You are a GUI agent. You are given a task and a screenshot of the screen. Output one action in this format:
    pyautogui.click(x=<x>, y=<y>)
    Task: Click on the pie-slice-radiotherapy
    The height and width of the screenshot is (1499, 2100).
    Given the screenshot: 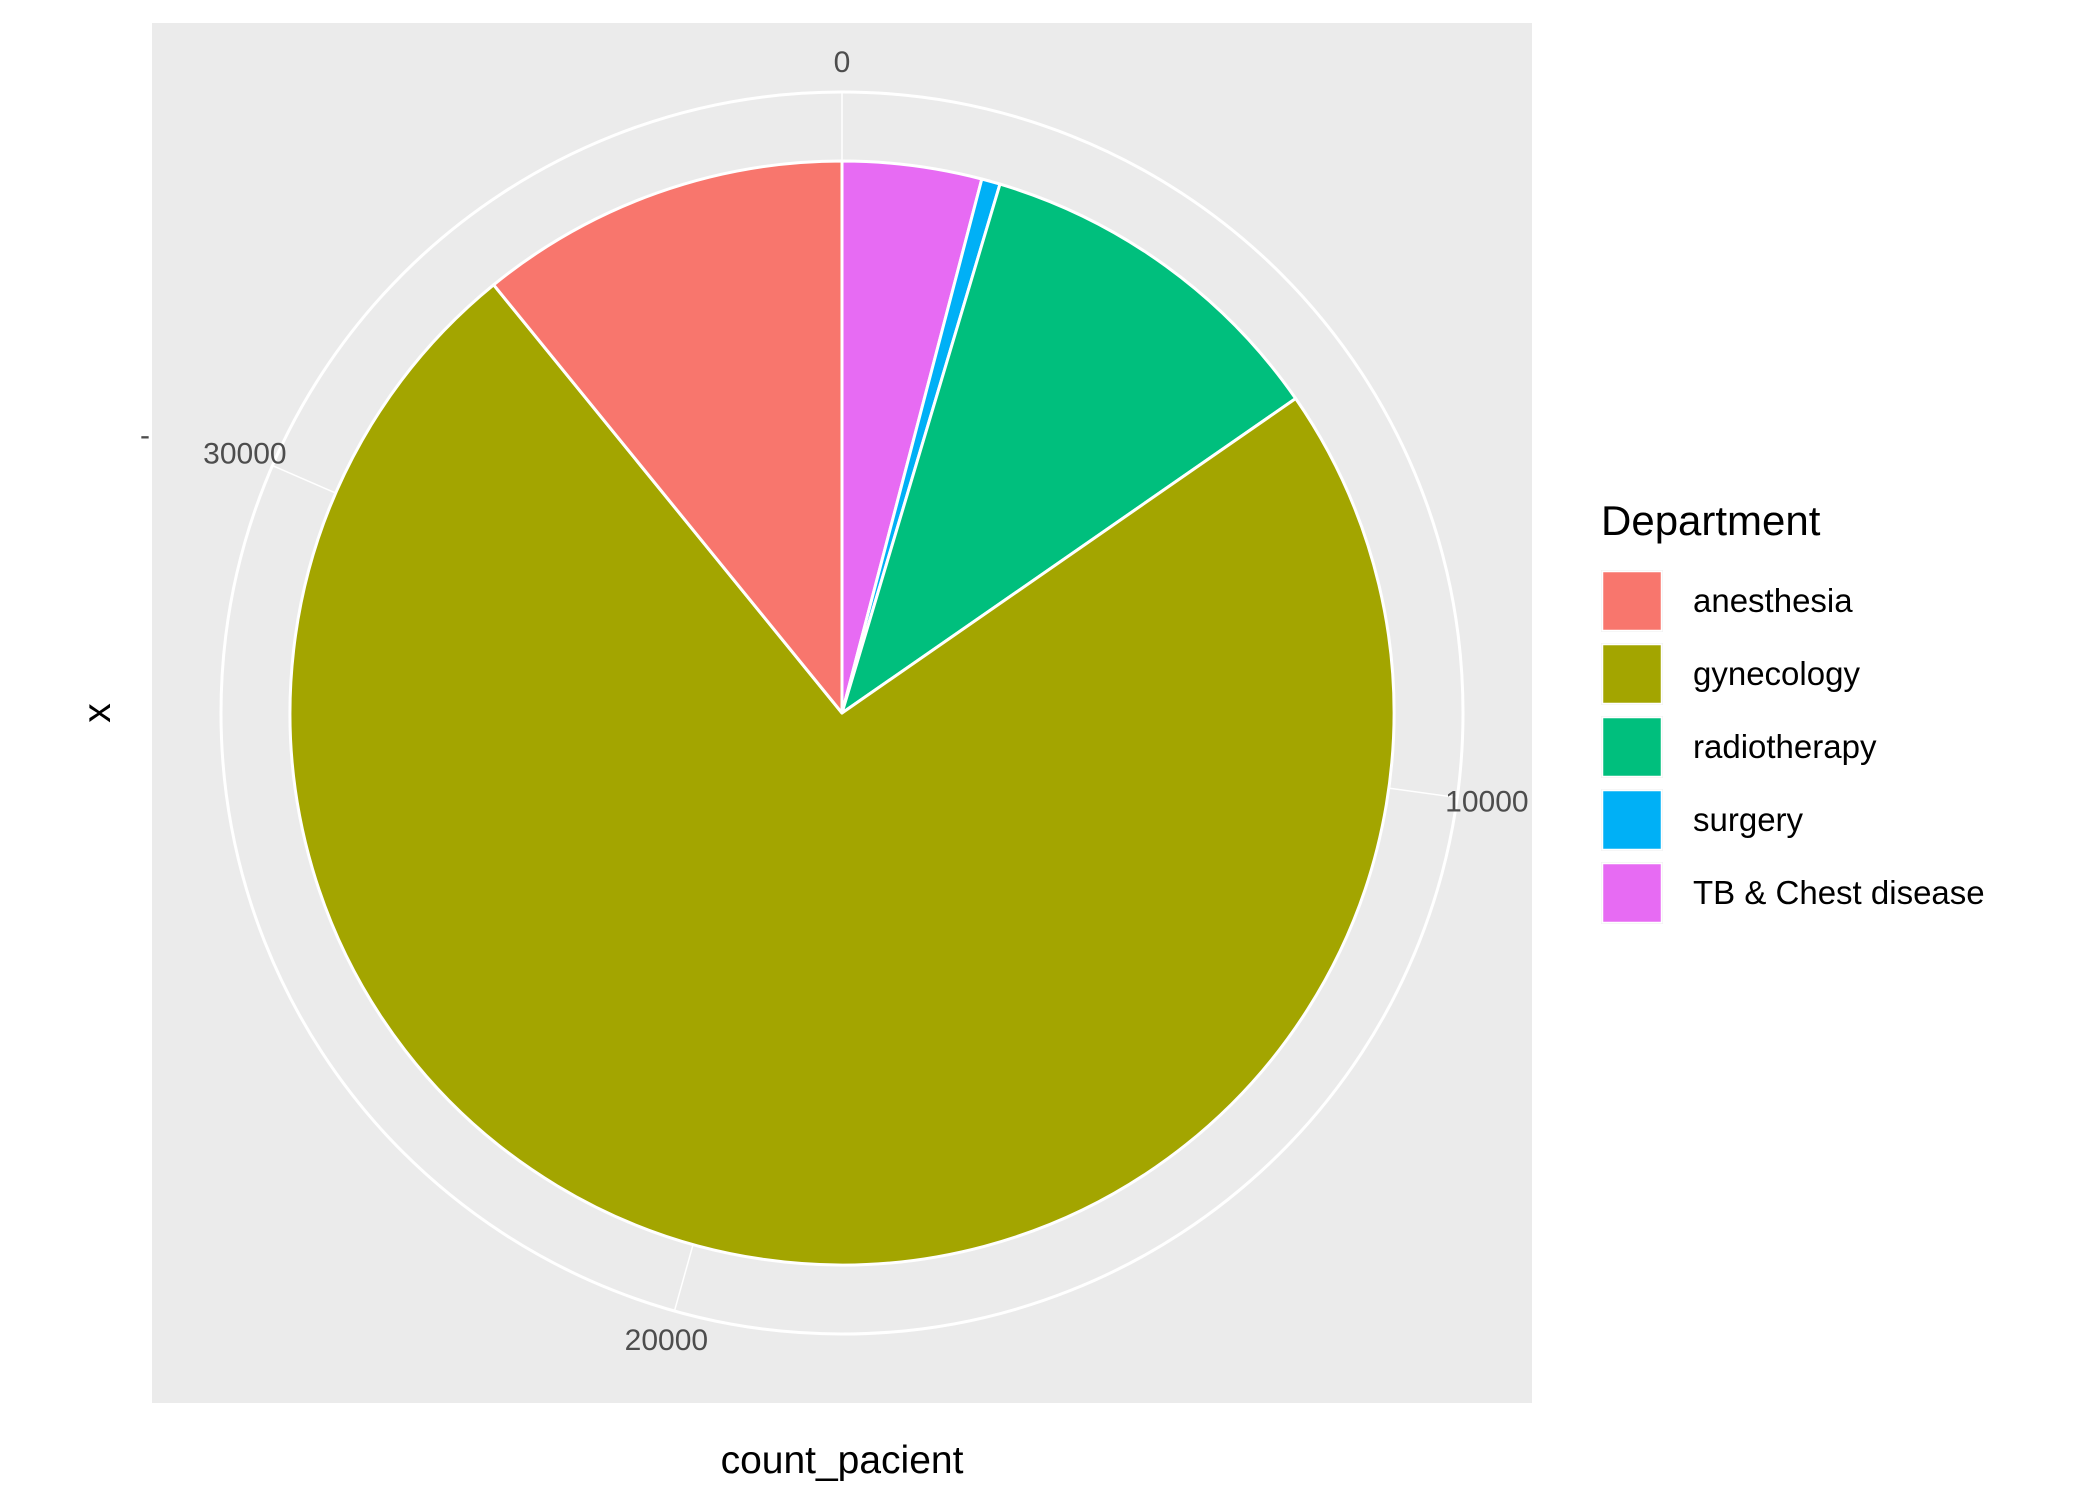 What is the action you would take?
    pyautogui.click(x=1069, y=448)
    